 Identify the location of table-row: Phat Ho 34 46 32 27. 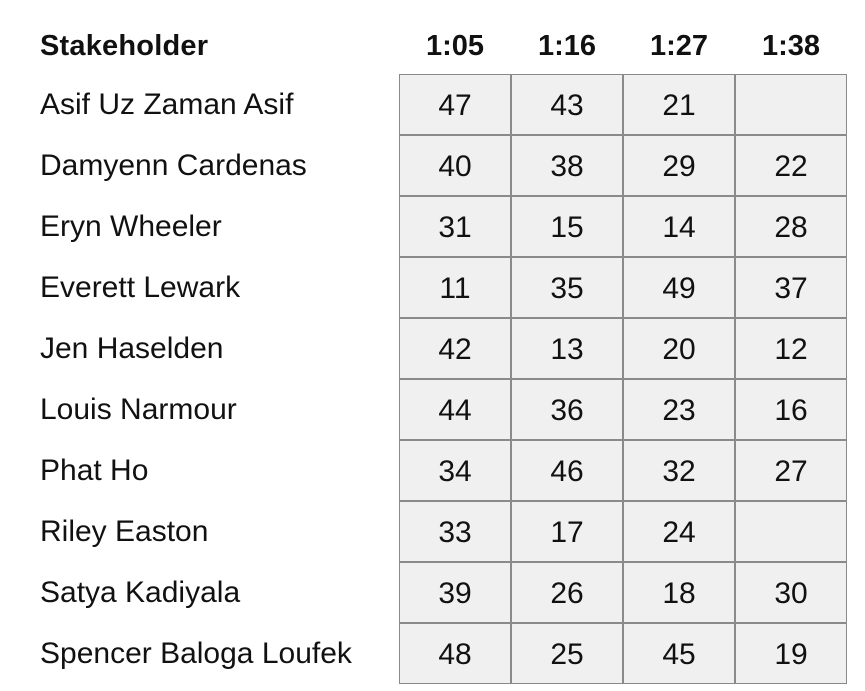
(432, 470).